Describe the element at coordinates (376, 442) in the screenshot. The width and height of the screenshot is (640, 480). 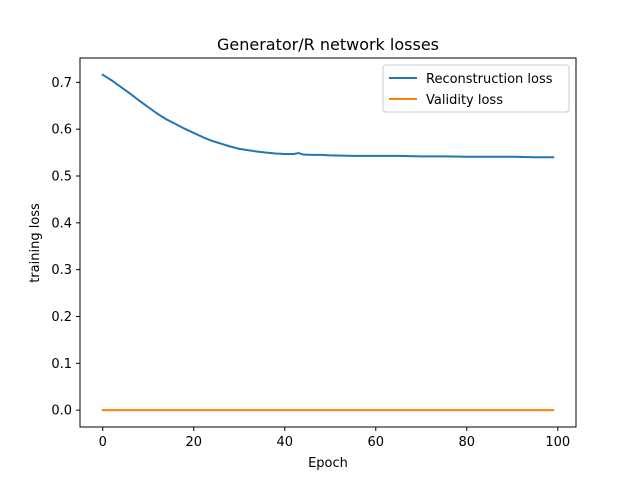
I see `x-tick-label: 60` at that location.